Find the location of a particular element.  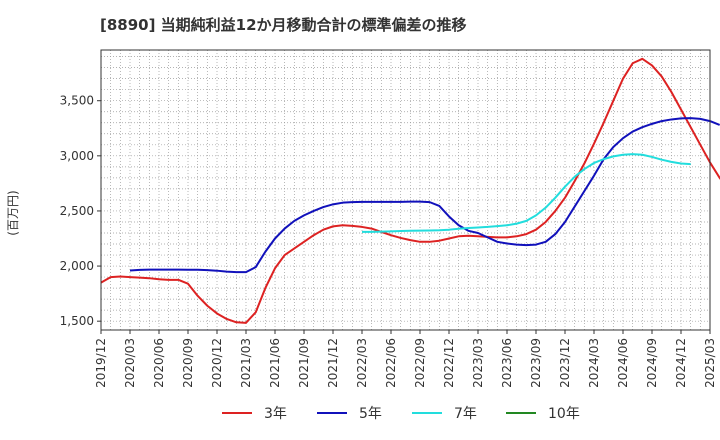

y-axis-ticks: 1,500 2,000 2,500 3,000 3,500 is located at coordinates (80, 211).